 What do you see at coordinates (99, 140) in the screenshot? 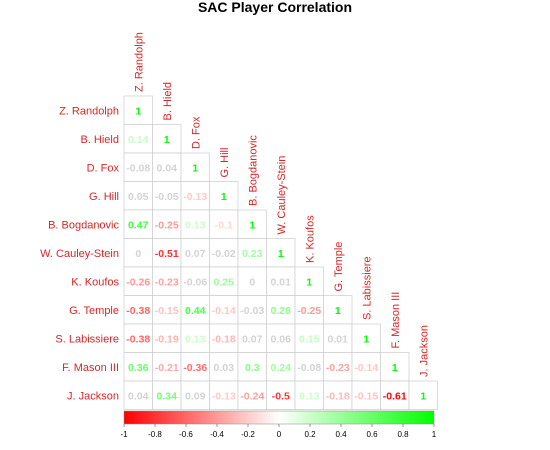
I see `row-label: B. Hield` at bounding box center [99, 140].